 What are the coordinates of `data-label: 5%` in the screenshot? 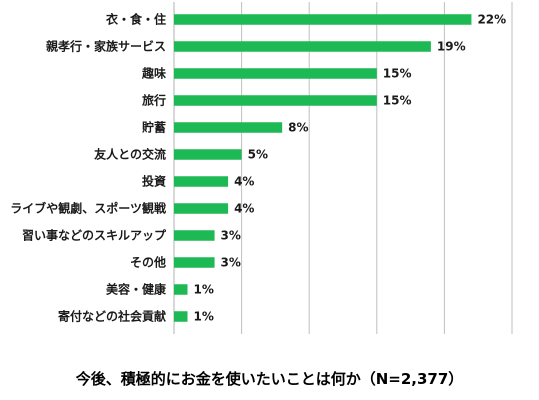 It's located at (258, 155).